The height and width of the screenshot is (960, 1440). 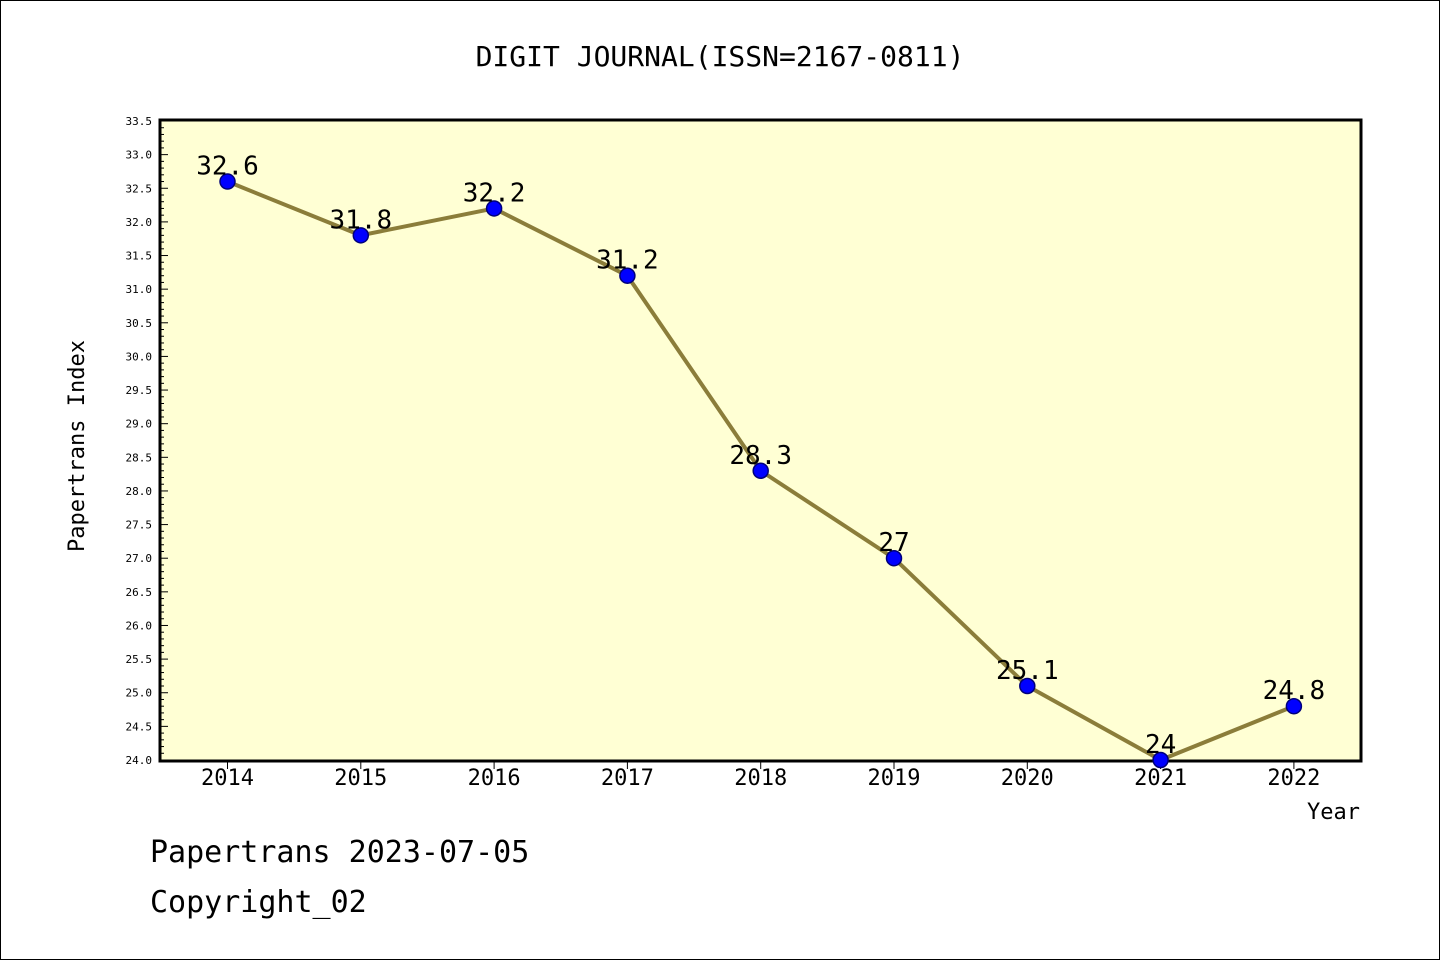 What do you see at coordinates (139, 390) in the screenshot?
I see `y-tick-label: 29.5` at bounding box center [139, 390].